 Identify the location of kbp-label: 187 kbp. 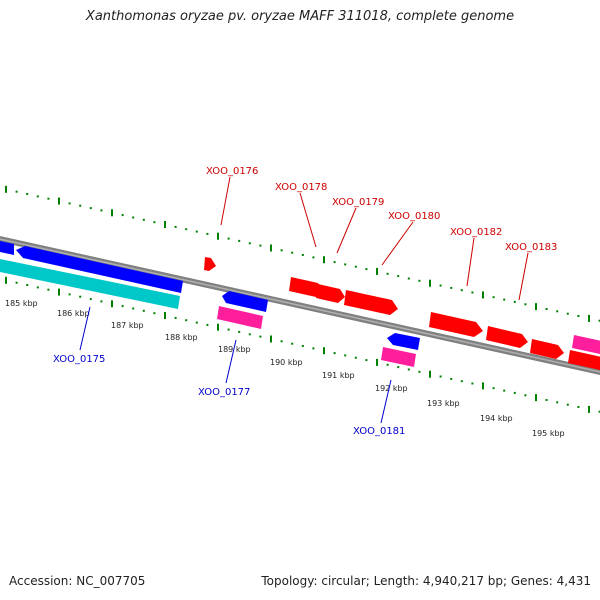
(127, 325).